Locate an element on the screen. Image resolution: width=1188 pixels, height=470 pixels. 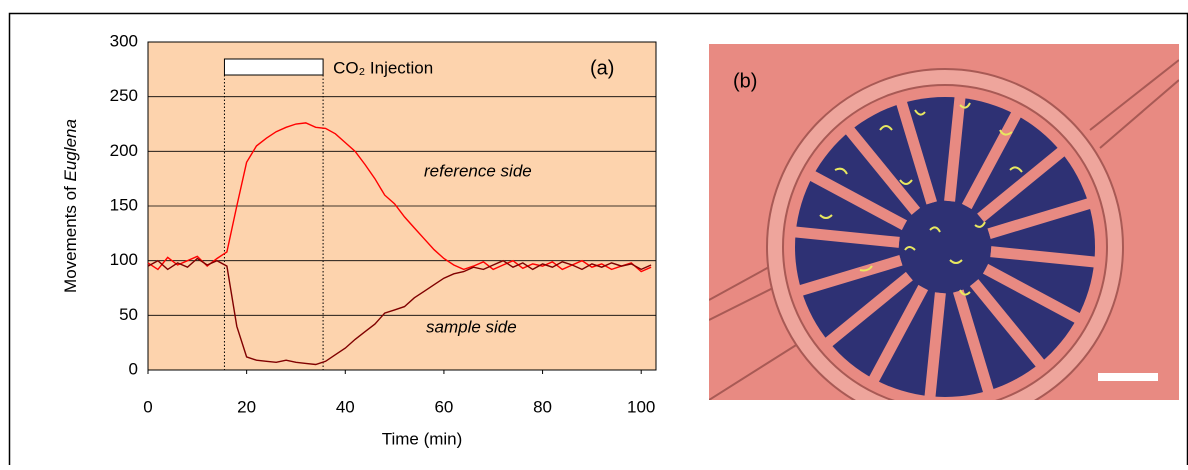
injection-label: CO₂ Injection is located at coordinates (383, 67).